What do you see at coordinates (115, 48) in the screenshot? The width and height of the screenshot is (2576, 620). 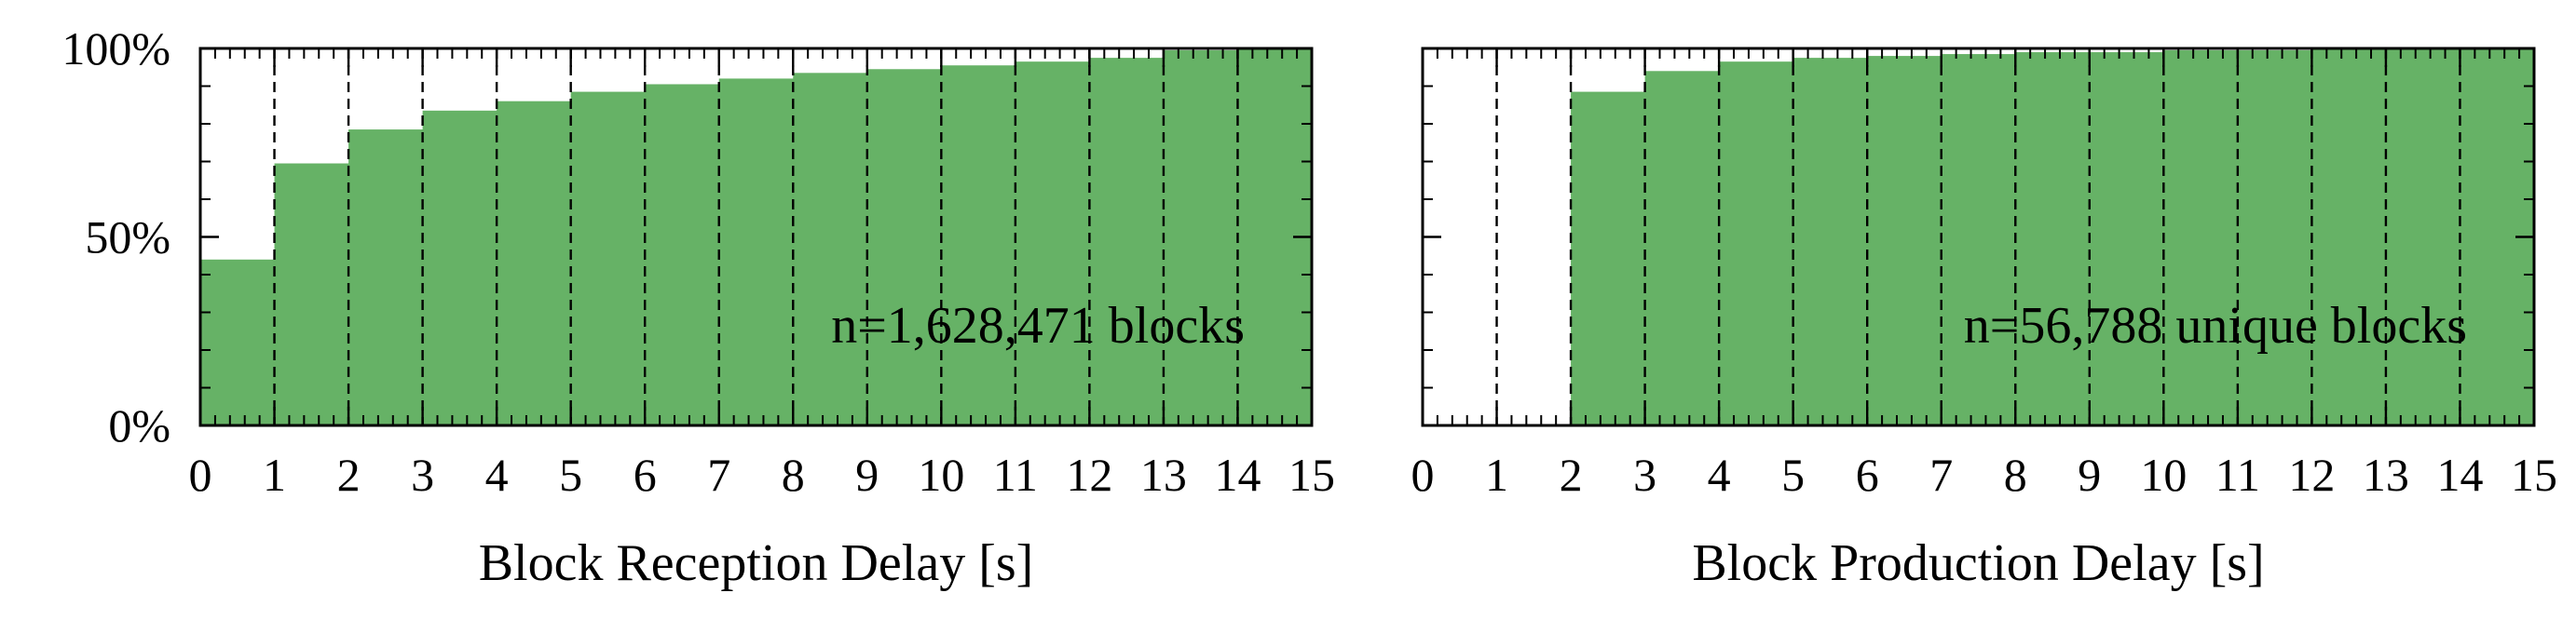 I see `y-tick-label: 100%` at bounding box center [115, 48].